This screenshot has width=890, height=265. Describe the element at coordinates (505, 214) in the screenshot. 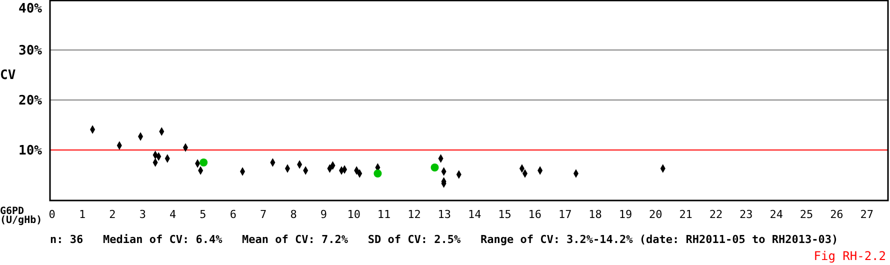

I see `x-tick-label: 15` at that location.